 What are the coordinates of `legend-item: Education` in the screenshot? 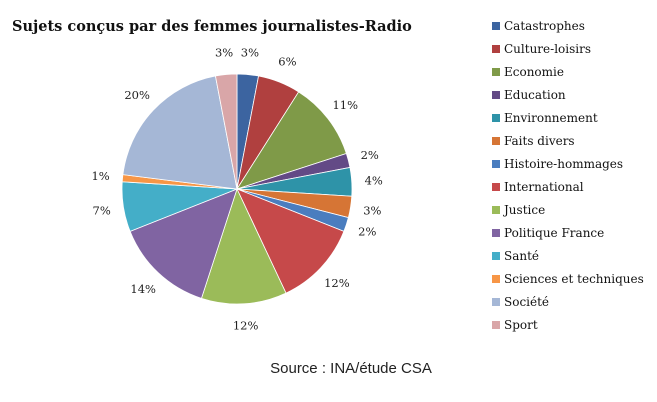 It's located at (568, 94).